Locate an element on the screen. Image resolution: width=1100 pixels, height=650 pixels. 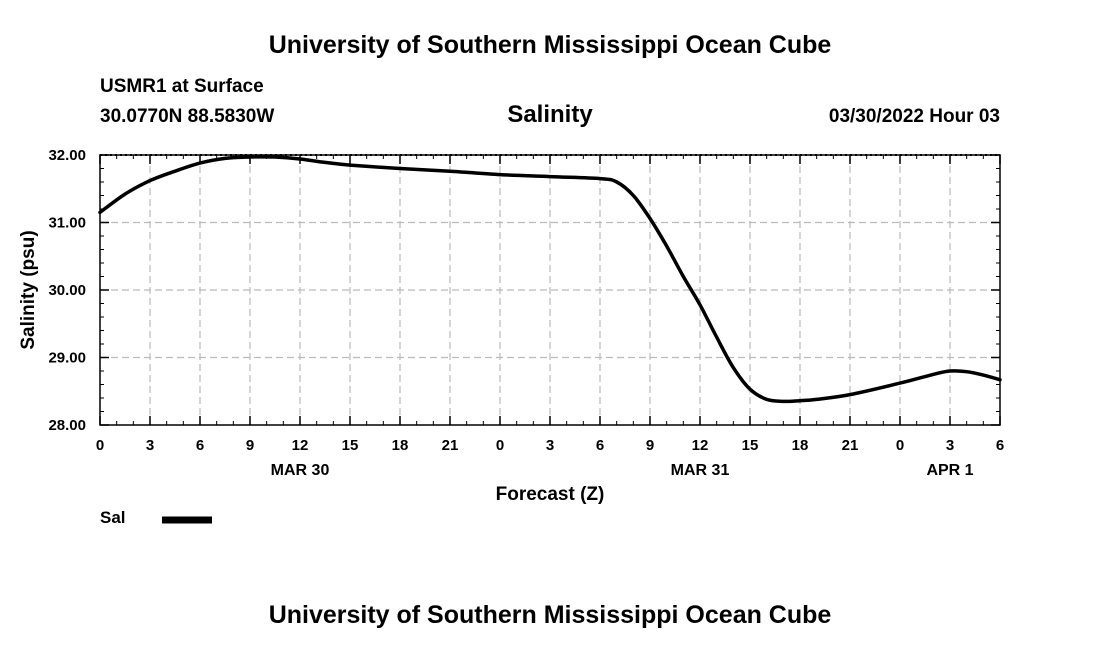
x-day-label: APR 1 is located at coordinates (949, 470).